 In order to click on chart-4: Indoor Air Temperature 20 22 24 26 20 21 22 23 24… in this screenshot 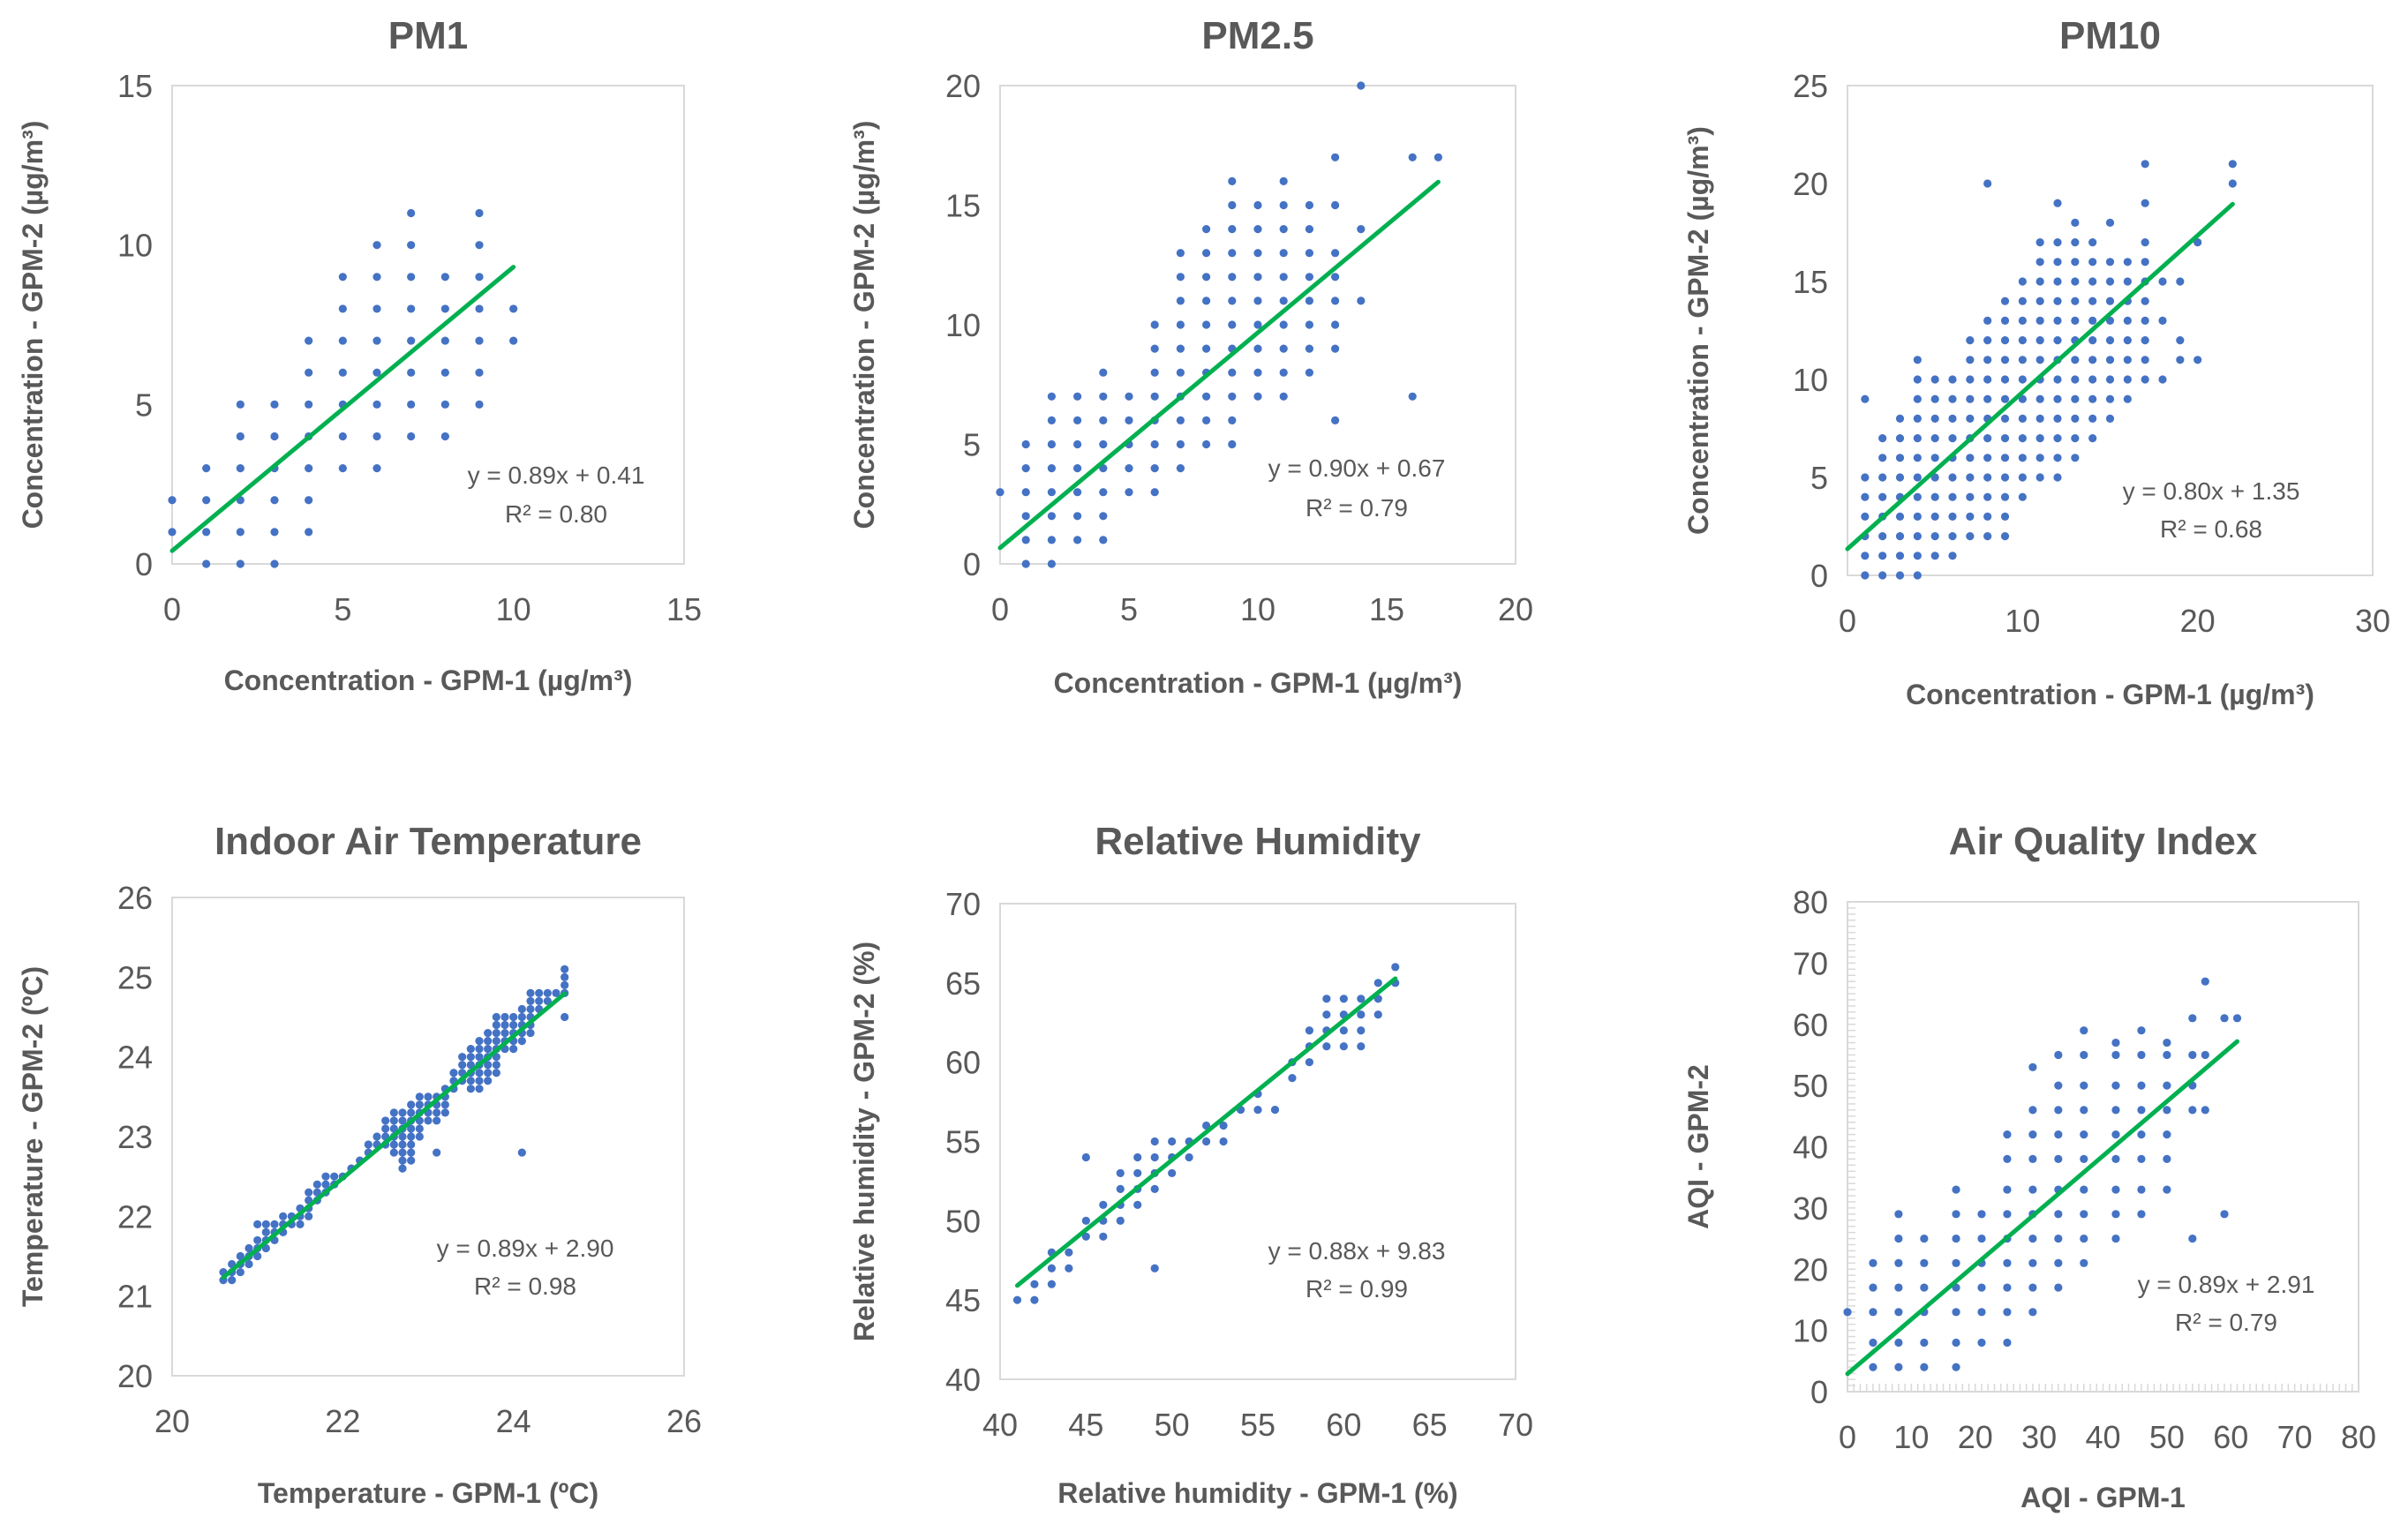, I will do `click(359, 1164)`.